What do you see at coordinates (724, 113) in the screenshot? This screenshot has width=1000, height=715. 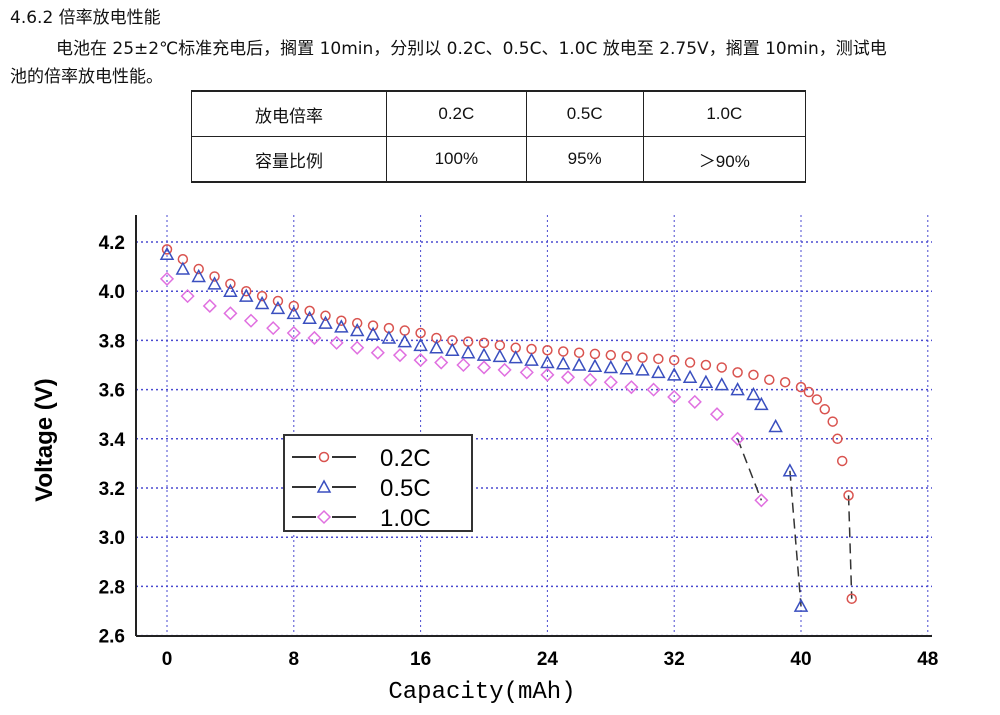 I see `table-cell: 1.0C` at bounding box center [724, 113].